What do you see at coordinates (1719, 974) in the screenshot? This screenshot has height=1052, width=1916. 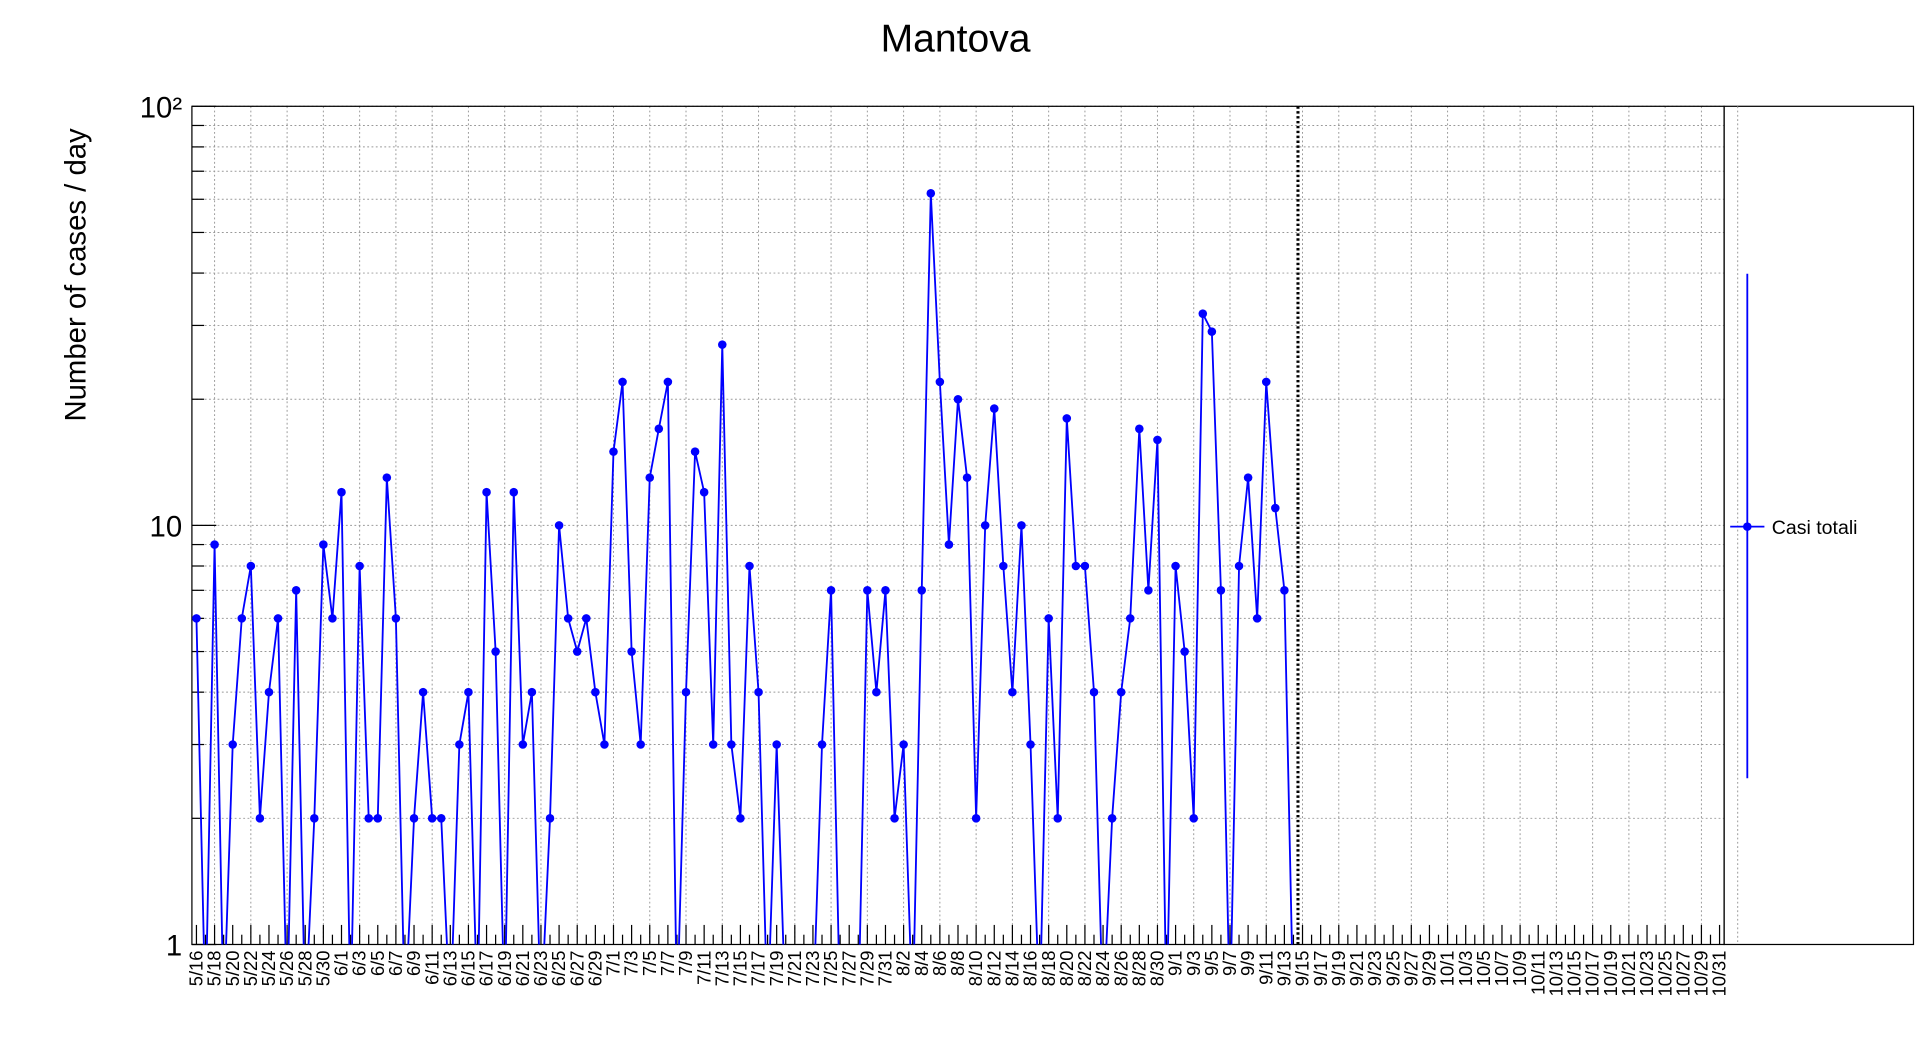 I see `x-tick-label: 10/31` at bounding box center [1719, 974].